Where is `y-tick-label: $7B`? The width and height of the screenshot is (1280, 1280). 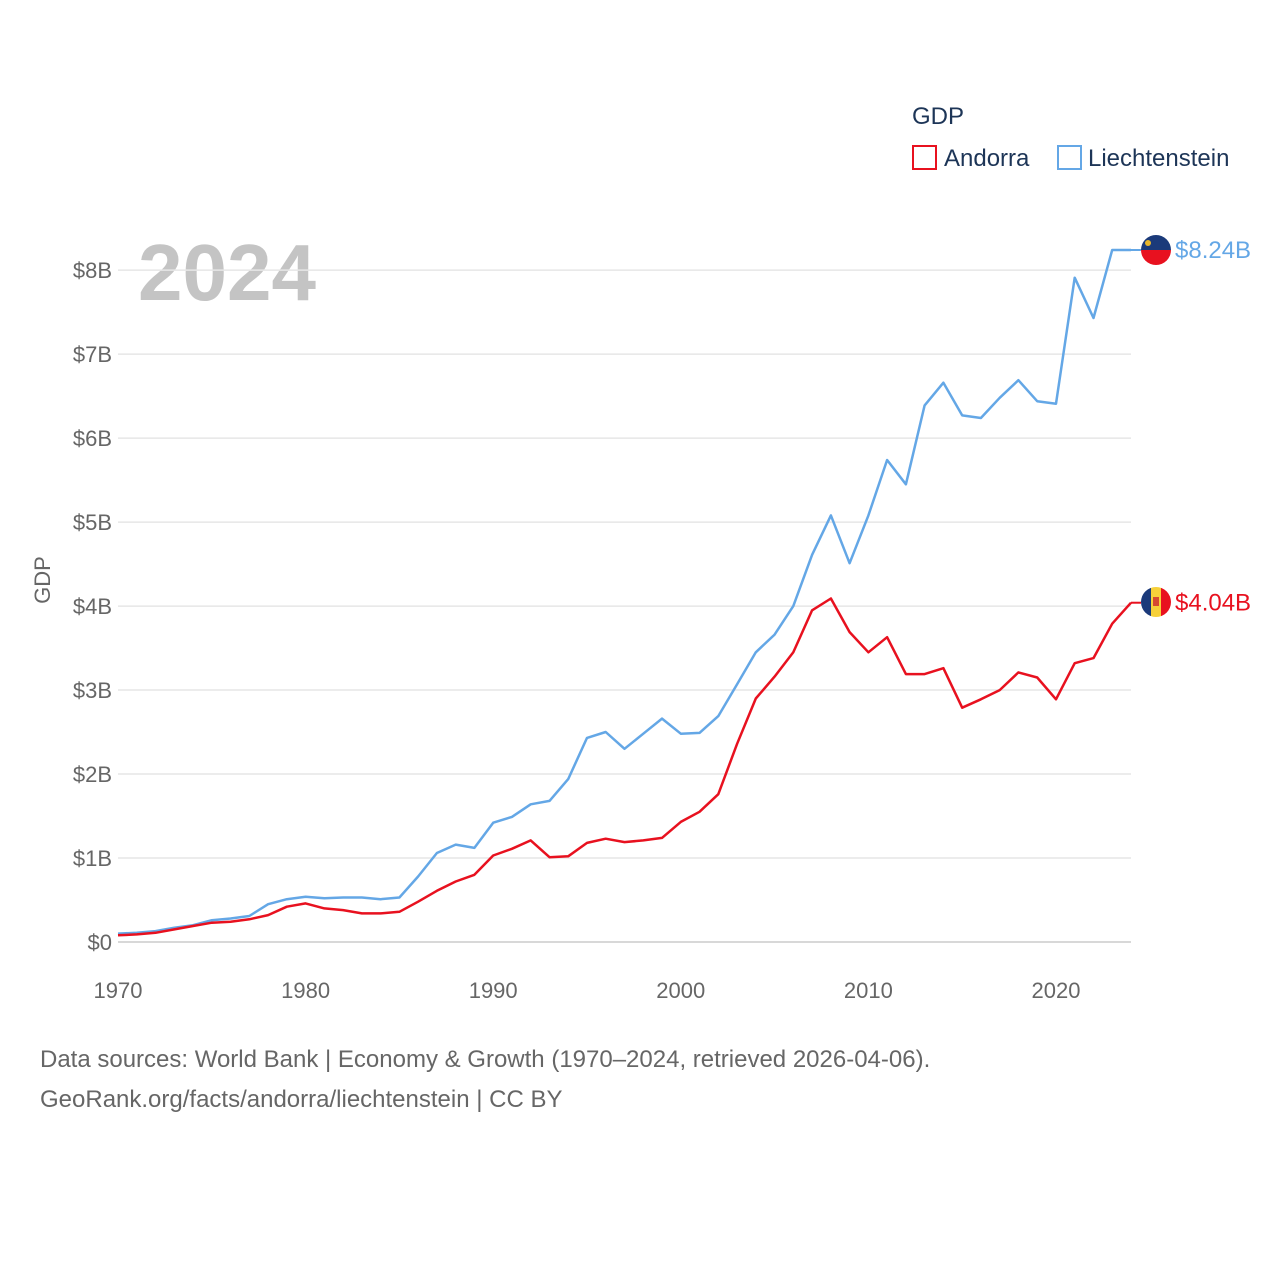 y-tick-label: $7B is located at coordinates (92, 354).